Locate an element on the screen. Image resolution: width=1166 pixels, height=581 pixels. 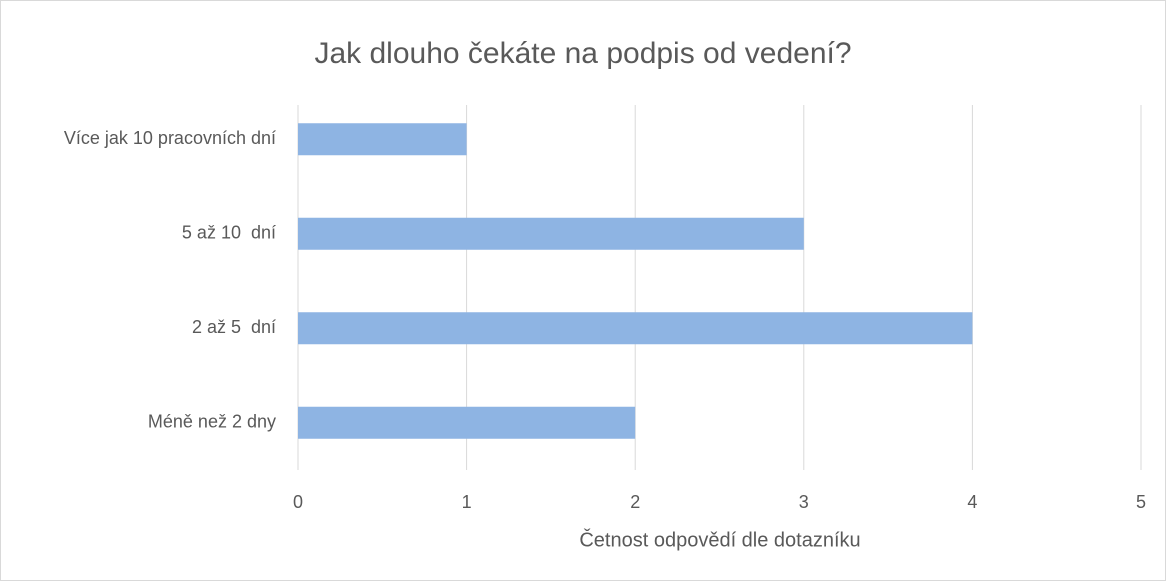
y-tick-label: Více jak 10 pracovních dní is located at coordinates (170, 138).